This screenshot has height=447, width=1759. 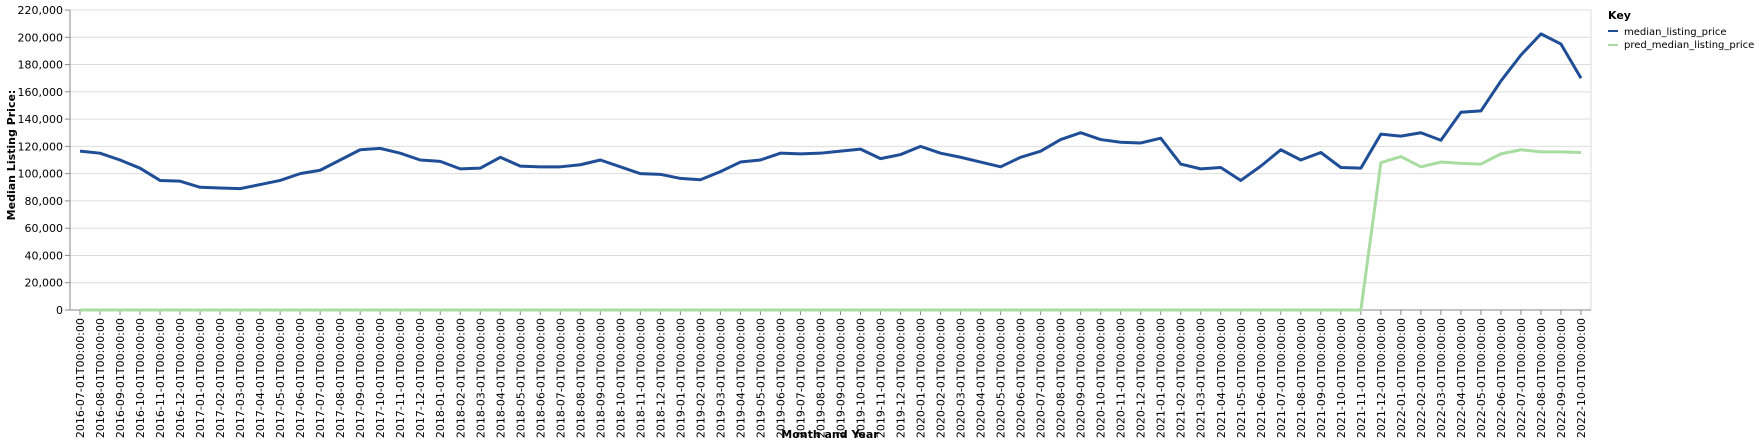 I want to click on x-tick-label: 2018-06-01T00:00:00, so click(x=540, y=378).